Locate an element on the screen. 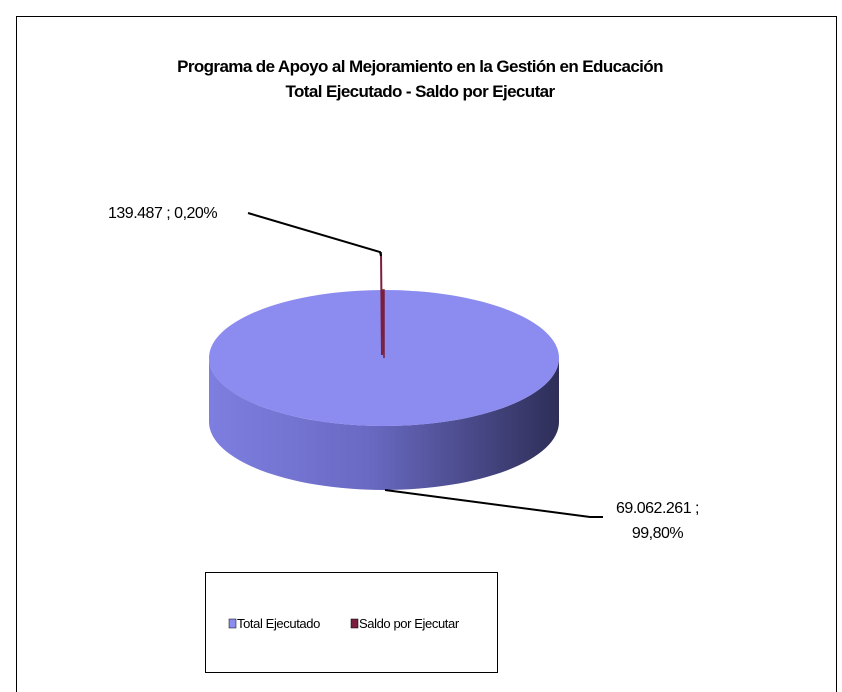  data-label: 139.487 ; 0,20% is located at coordinates (163, 213).